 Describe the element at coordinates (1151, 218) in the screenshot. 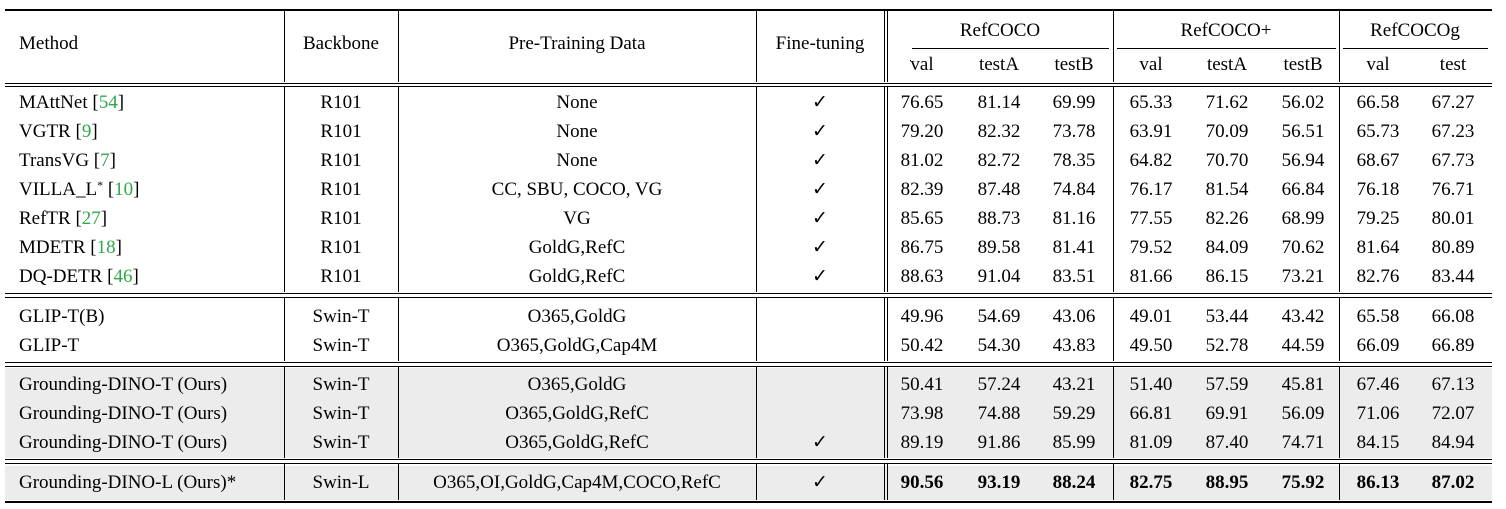

I see `score-cell: 77.55` at that location.